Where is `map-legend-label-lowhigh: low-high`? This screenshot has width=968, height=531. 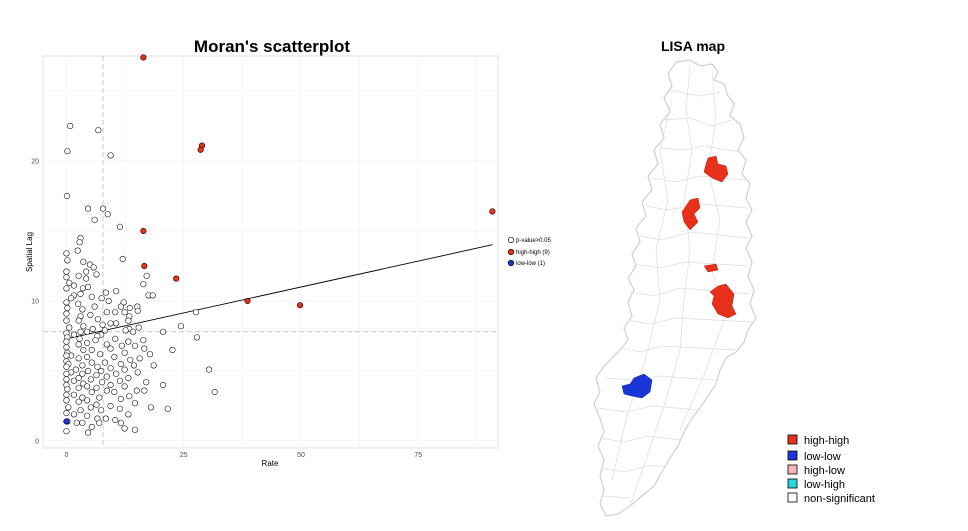
map-legend-label-lowhigh: low-high is located at coordinates (824, 485).